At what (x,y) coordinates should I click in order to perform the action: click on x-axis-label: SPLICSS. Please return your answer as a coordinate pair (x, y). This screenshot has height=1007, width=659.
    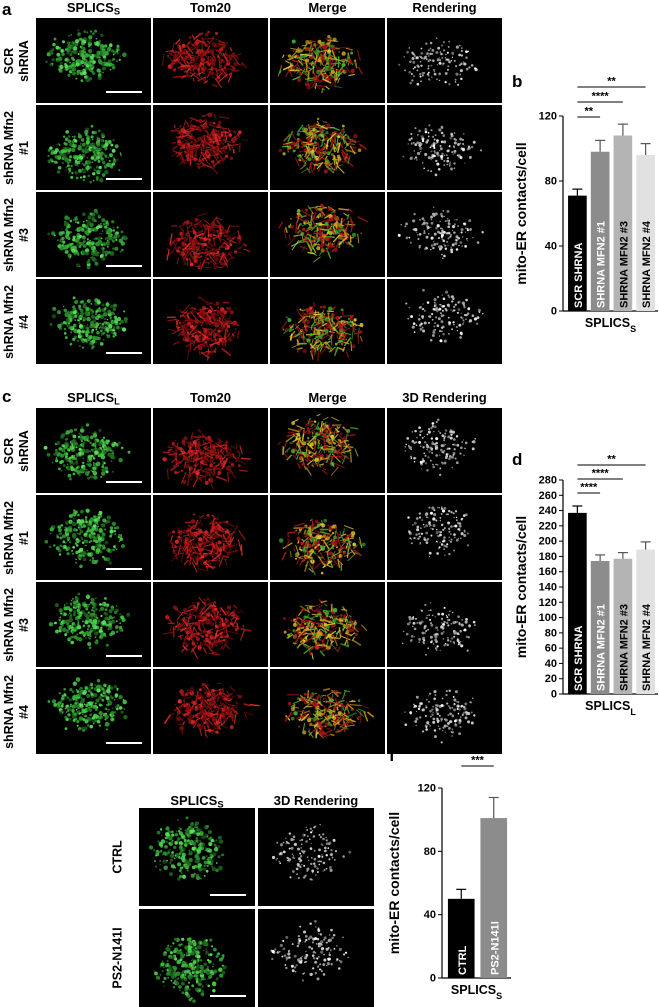
    Looking at the image, I should click on (610, 325).